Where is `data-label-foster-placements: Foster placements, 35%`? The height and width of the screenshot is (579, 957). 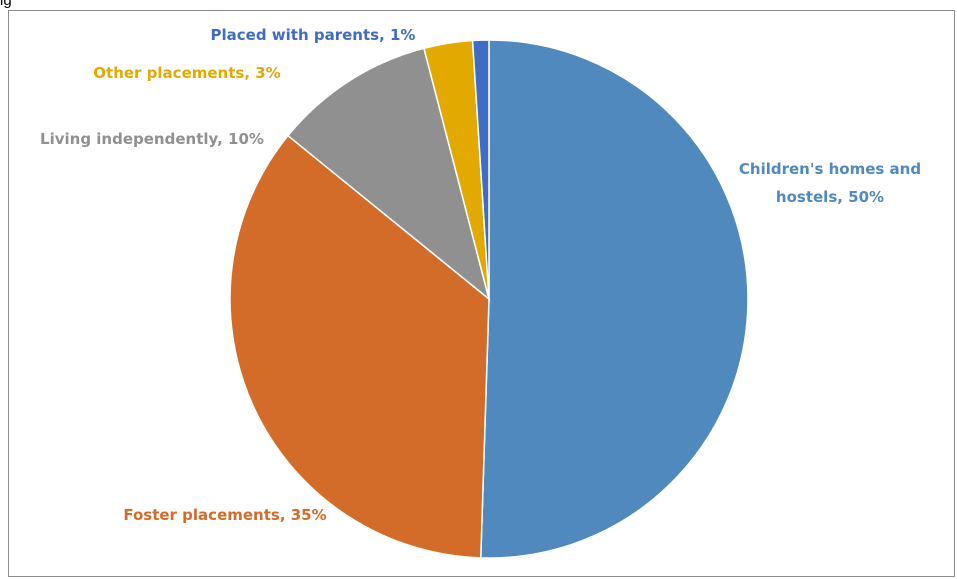
data-label-foster-placements: Foster placements, 35% is located at coordinates (224, 515).